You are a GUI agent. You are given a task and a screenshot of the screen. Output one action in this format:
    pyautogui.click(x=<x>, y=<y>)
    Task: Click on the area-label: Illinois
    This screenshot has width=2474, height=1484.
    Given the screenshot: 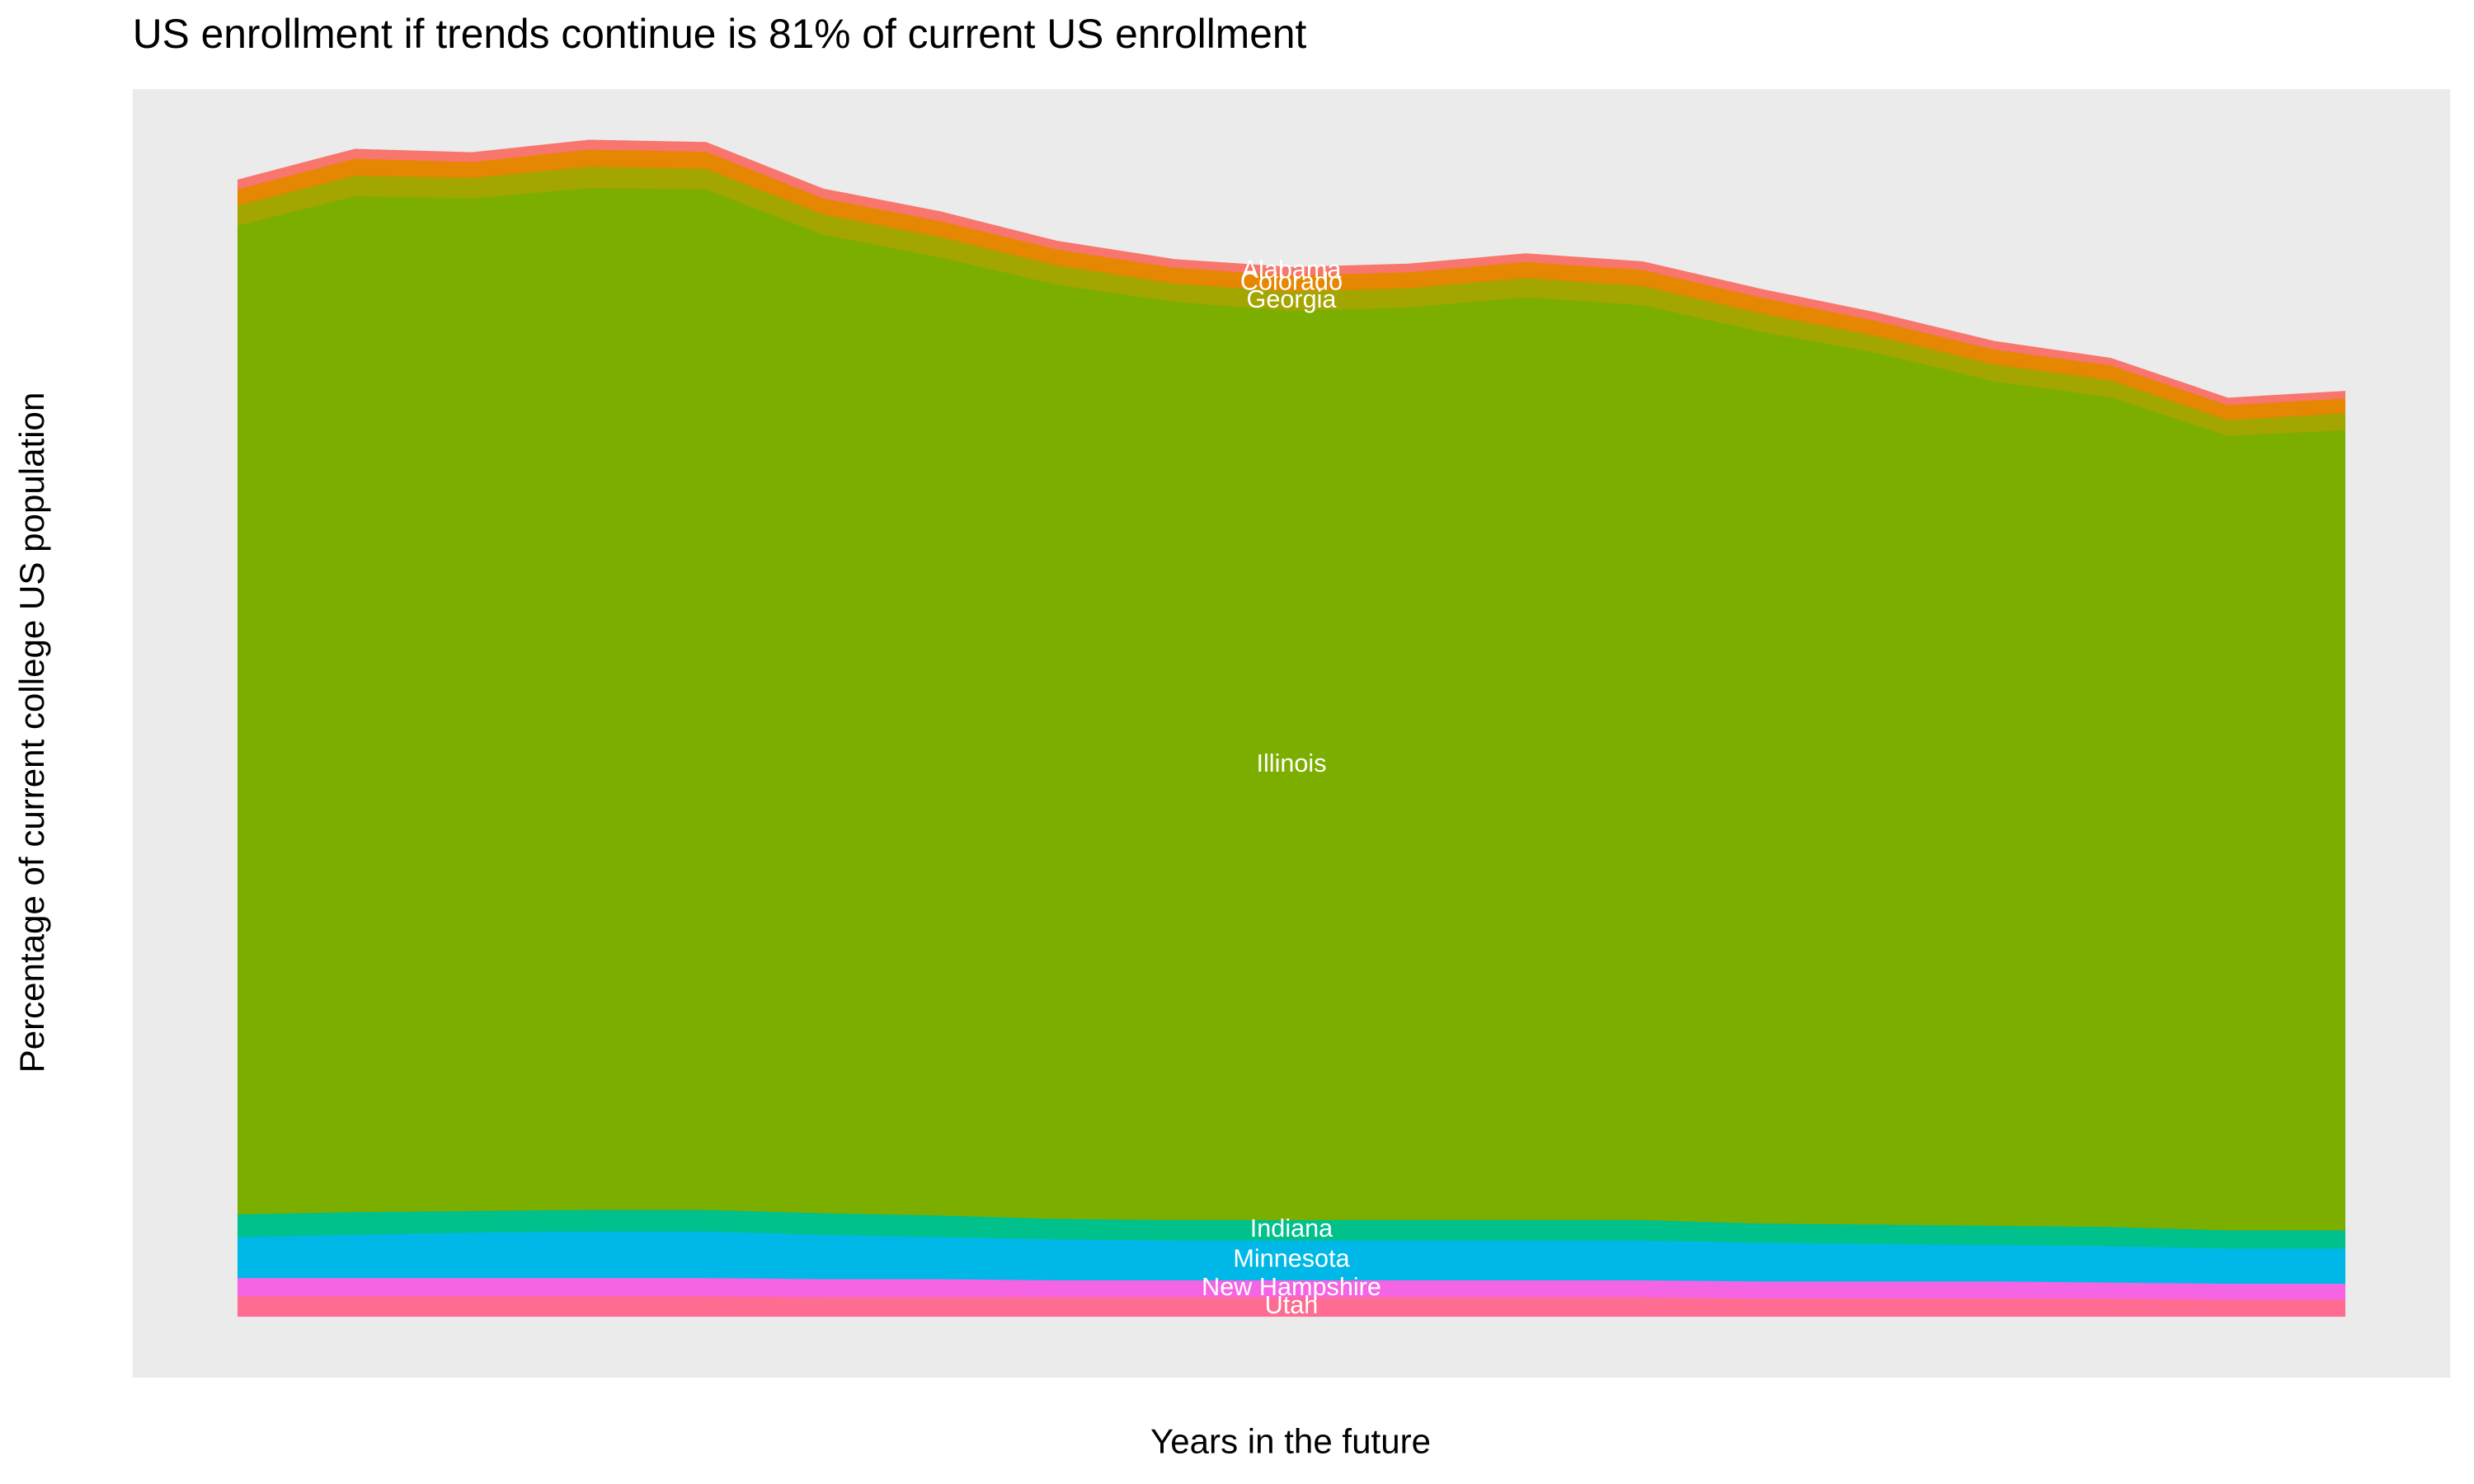 What is the action you would take?
    pyautogui.click(x=1291, y=763)
    